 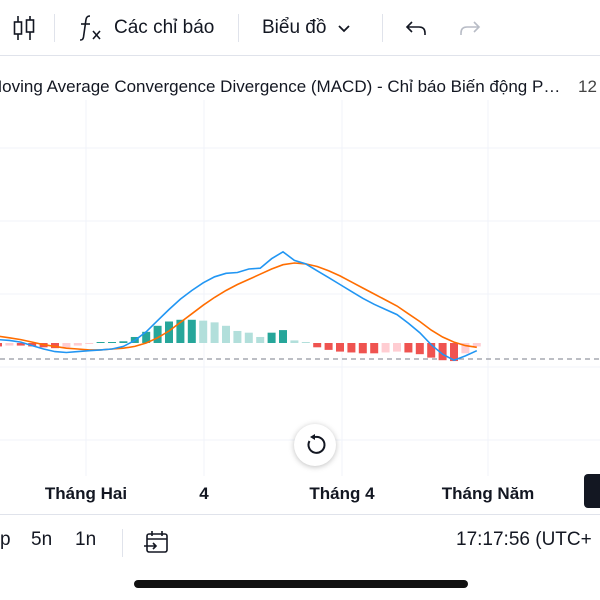 What do you see at coordinates (342, 493) in the screenshot?
I see `time-label: Tháng 4` at bounding box center [342, 493].